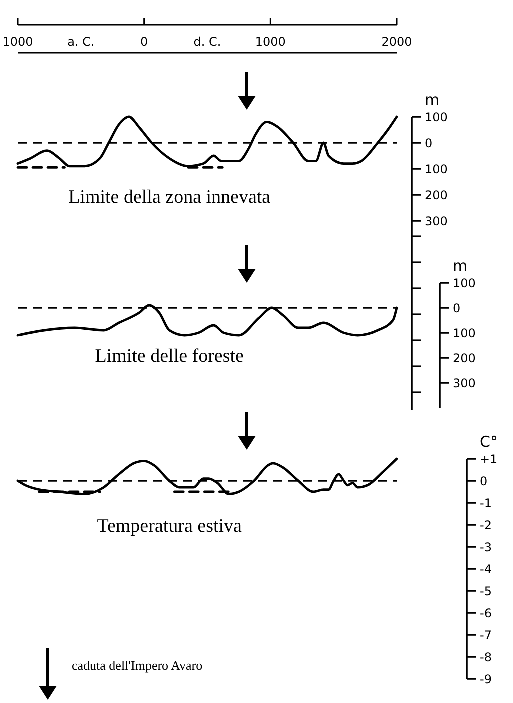 The width and height of the screenshot is (513, 703). Describe the element at coordinates (486, 569) in the screenshot. I see `y-tick-label: -4` at that location.